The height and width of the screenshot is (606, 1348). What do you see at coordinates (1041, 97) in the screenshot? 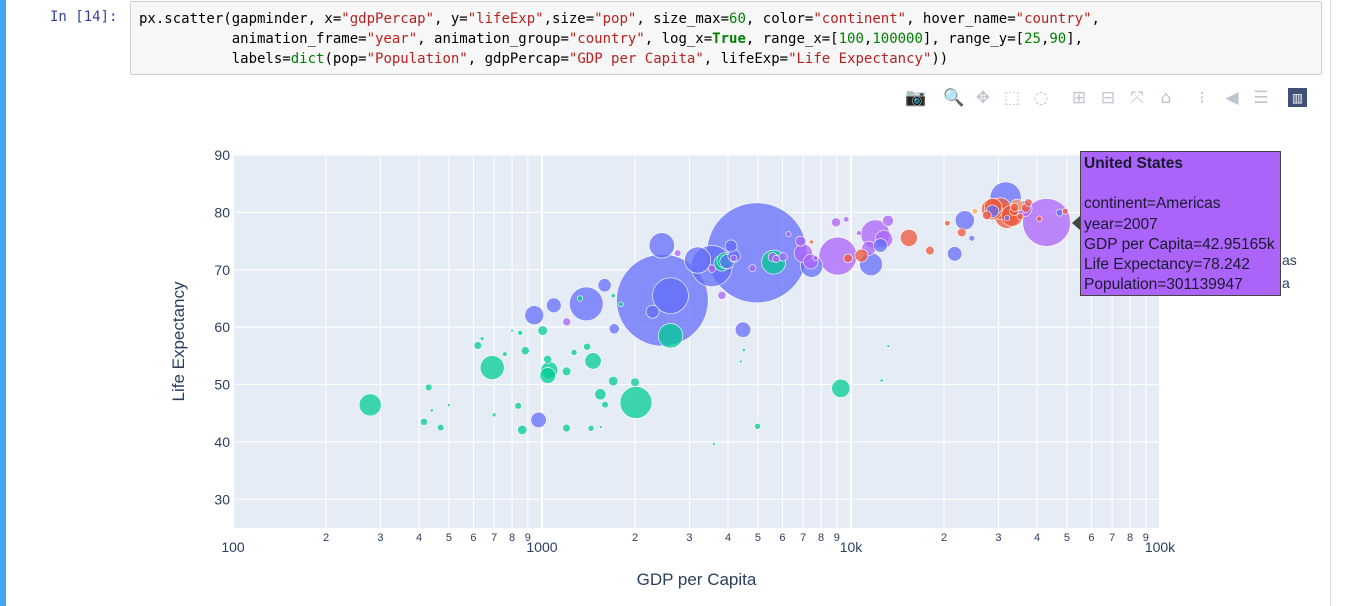
I see `lasso-select-icon: ◌` at bounding box center [1041, 97].